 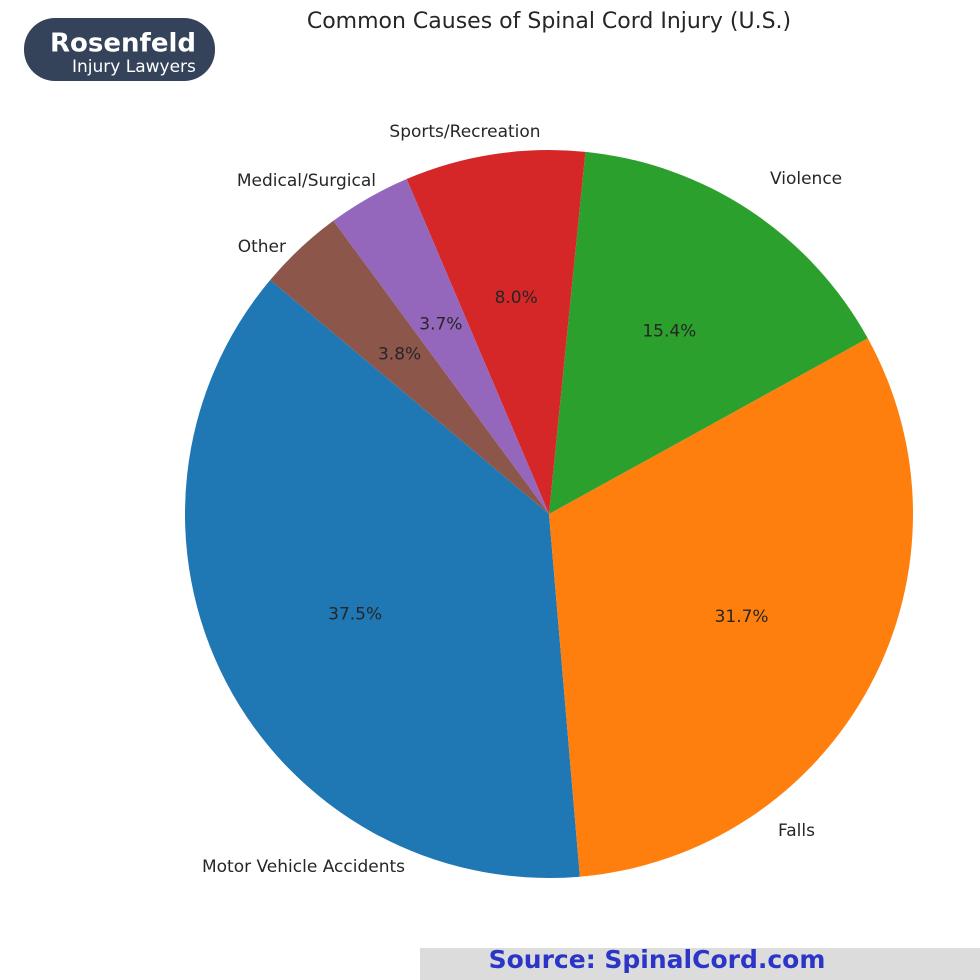 I want to click on value-label: 3.7%, so click(x=440, y=324).